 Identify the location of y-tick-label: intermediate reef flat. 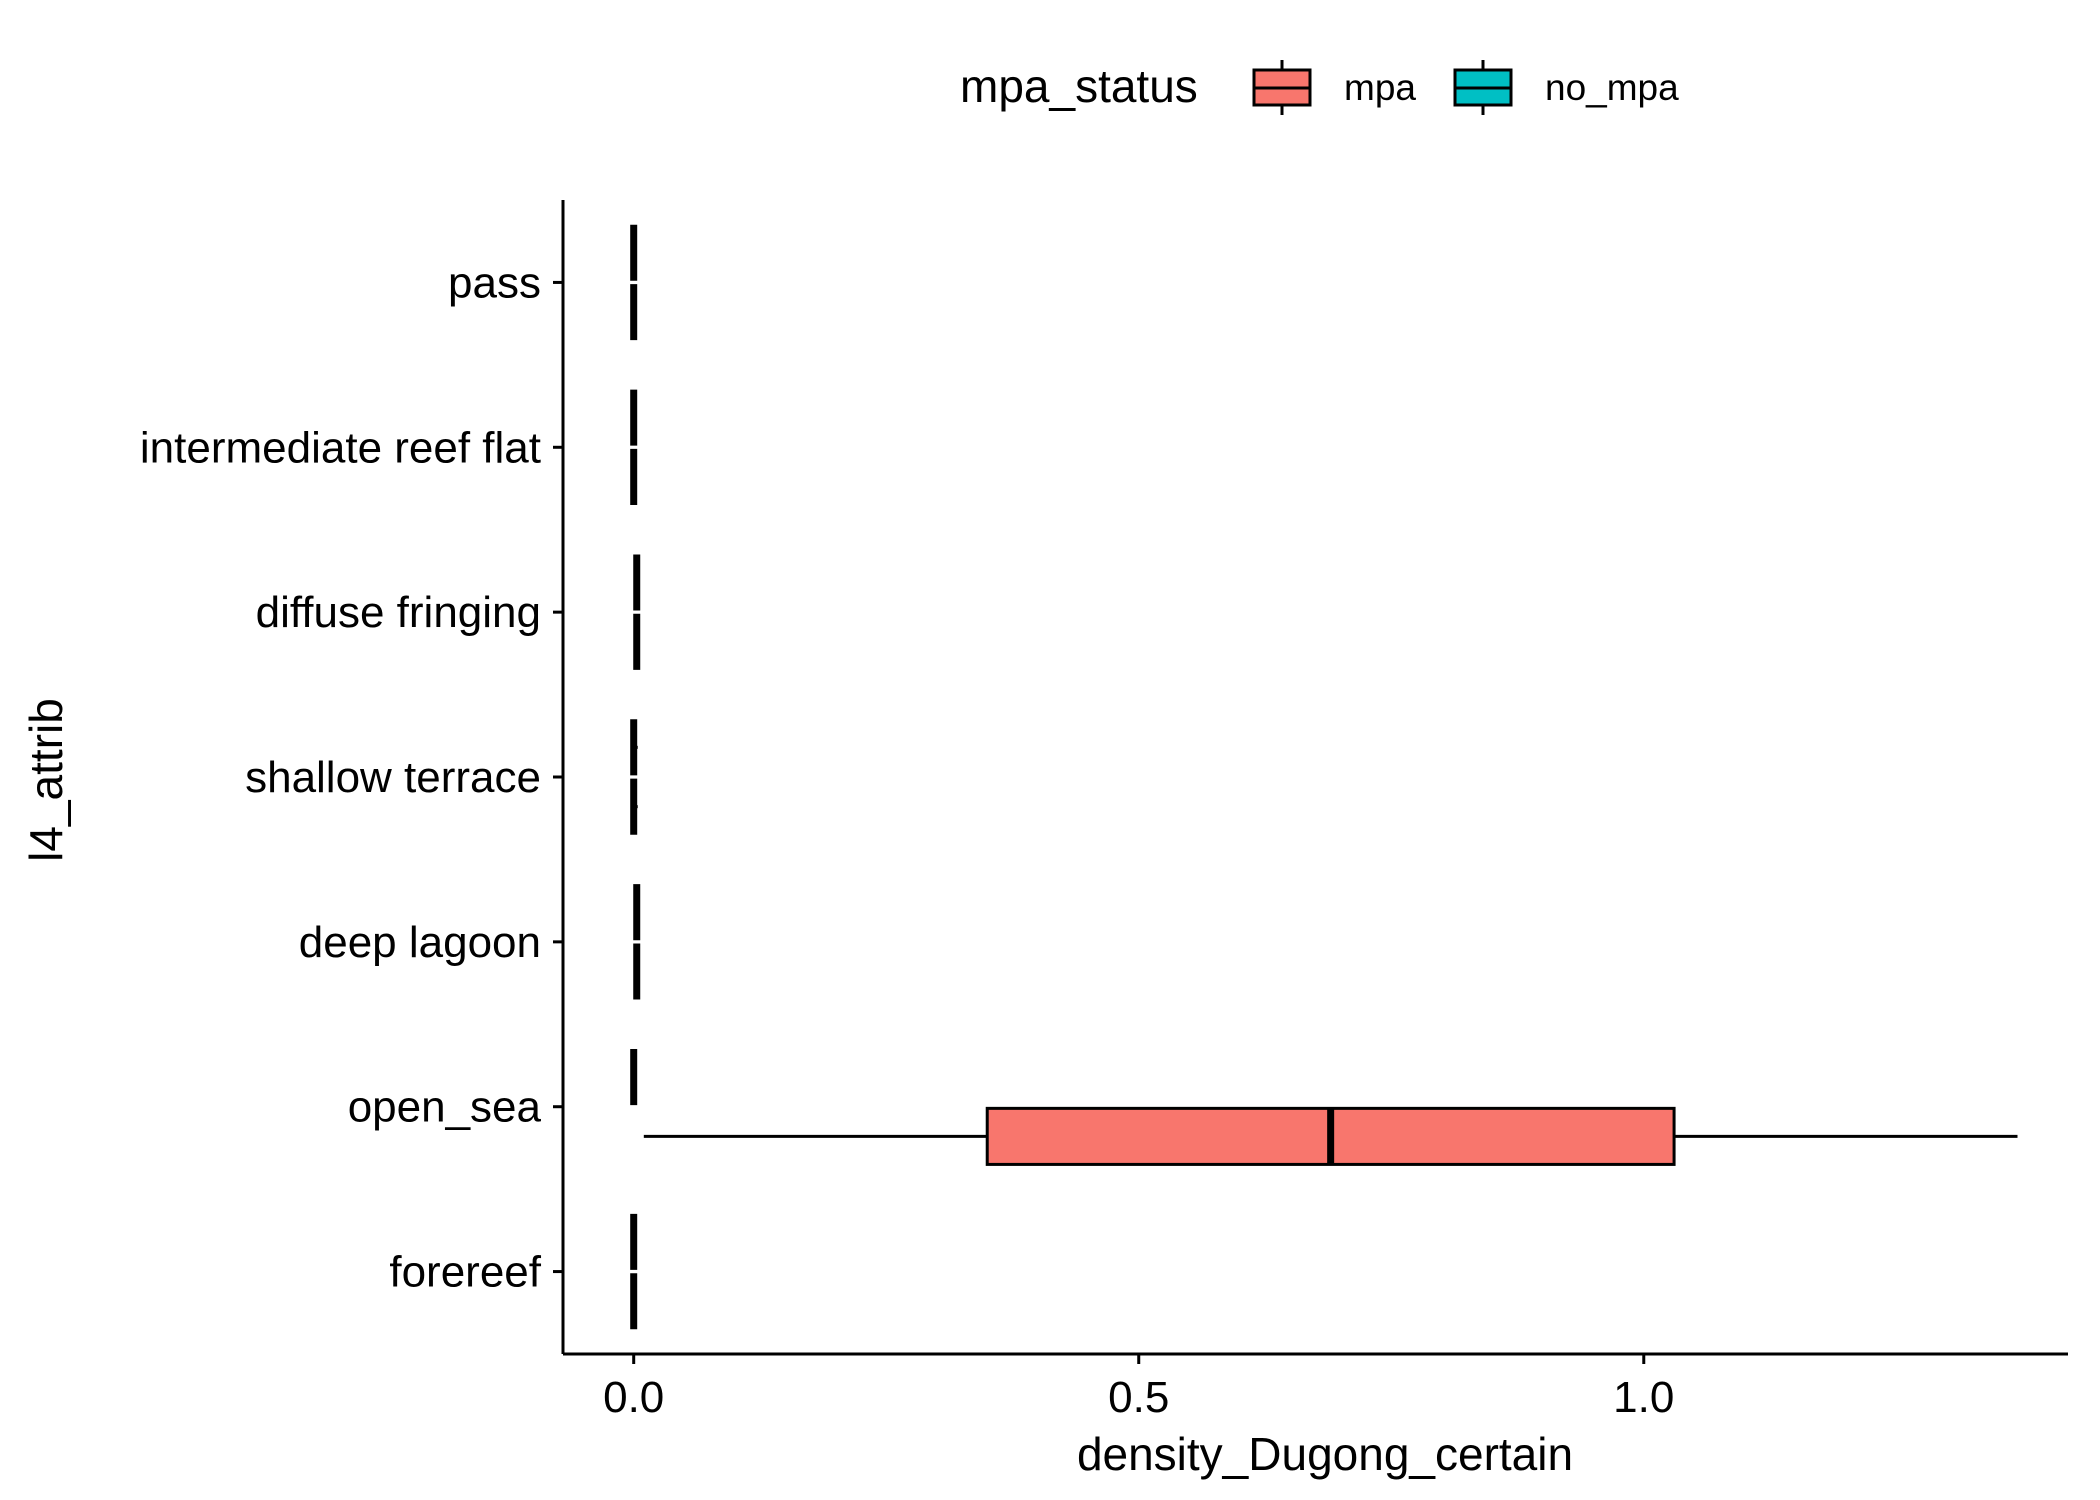
(340, 447).